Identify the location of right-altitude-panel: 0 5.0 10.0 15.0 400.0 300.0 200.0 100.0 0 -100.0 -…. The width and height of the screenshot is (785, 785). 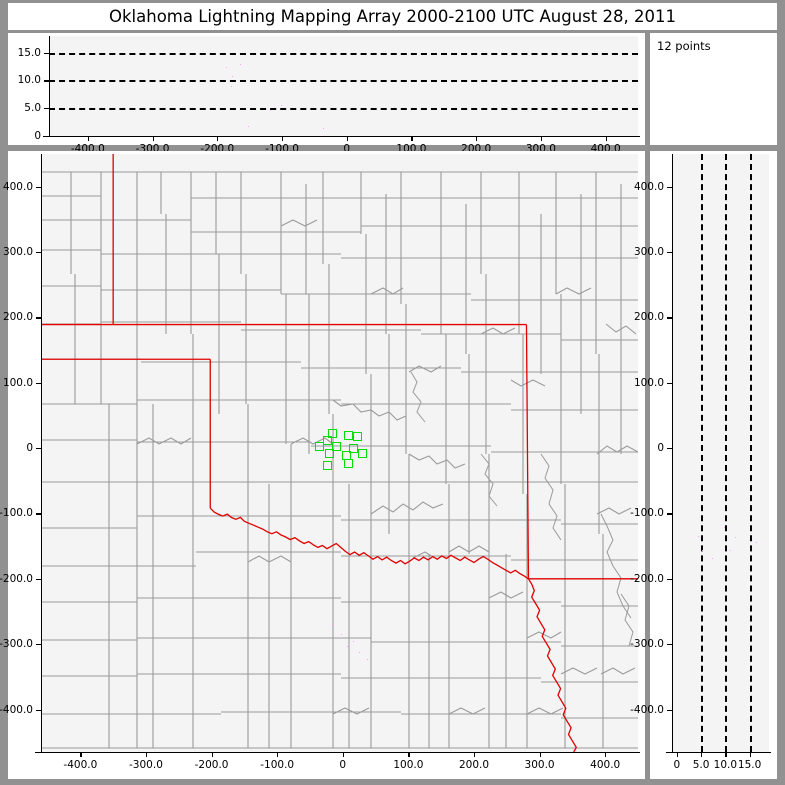
(703, 465).